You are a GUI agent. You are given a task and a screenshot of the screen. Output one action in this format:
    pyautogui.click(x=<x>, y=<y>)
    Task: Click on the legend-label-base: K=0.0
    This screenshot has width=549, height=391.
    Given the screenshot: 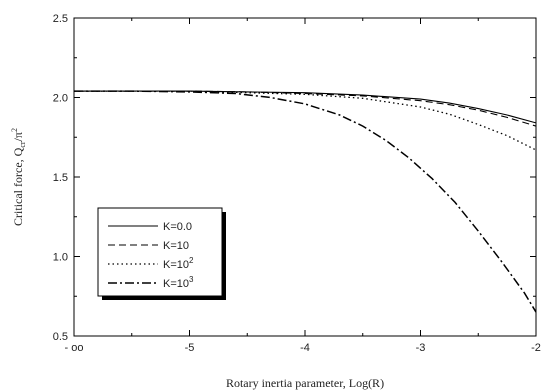 What is the action you would take?
    pyautogui.click(x=177, y=227)
    